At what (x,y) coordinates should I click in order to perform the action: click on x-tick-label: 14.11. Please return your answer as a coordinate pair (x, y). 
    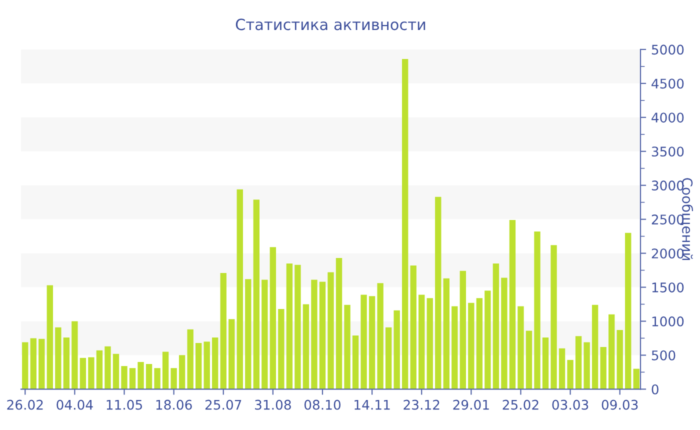
    Looking at the image, I should click on (372, 405).